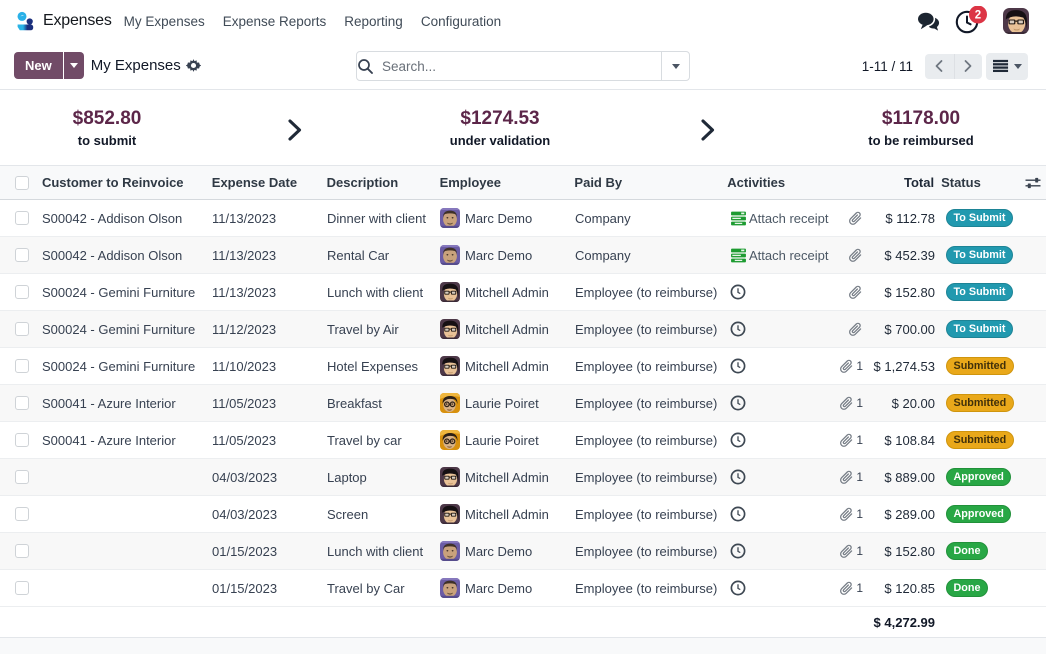  What do you see at coordinates (978, 15) in the screenshot?
I see `svg-text: 2` at bounding box center [978, 15].